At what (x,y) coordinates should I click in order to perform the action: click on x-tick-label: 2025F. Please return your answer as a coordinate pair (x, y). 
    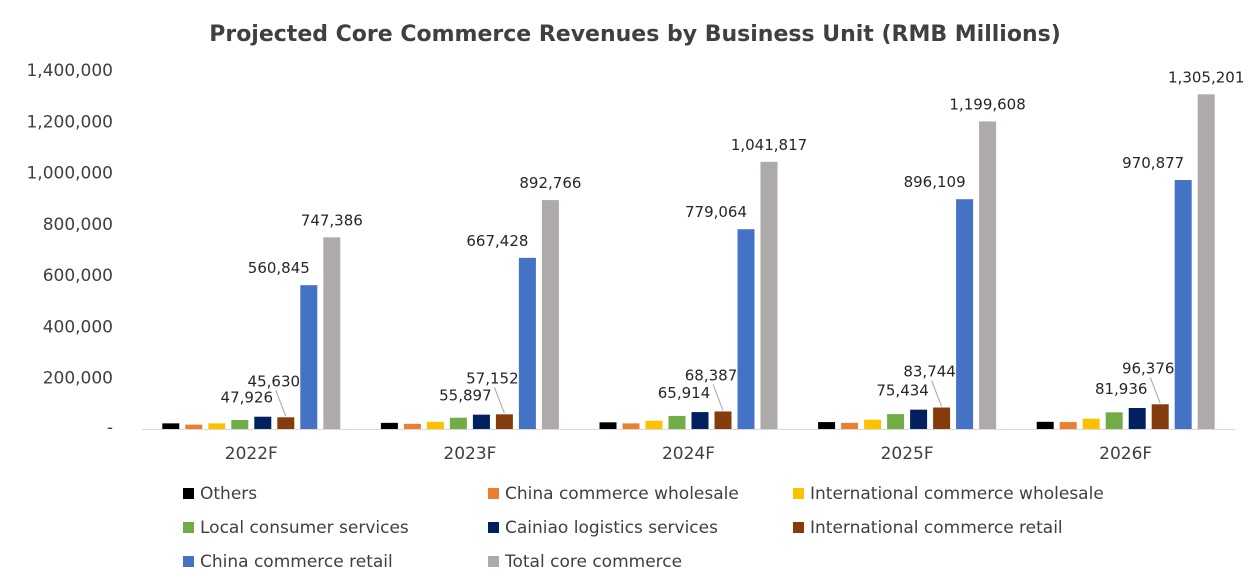
    Looking at the image, I should click on (907, 454).